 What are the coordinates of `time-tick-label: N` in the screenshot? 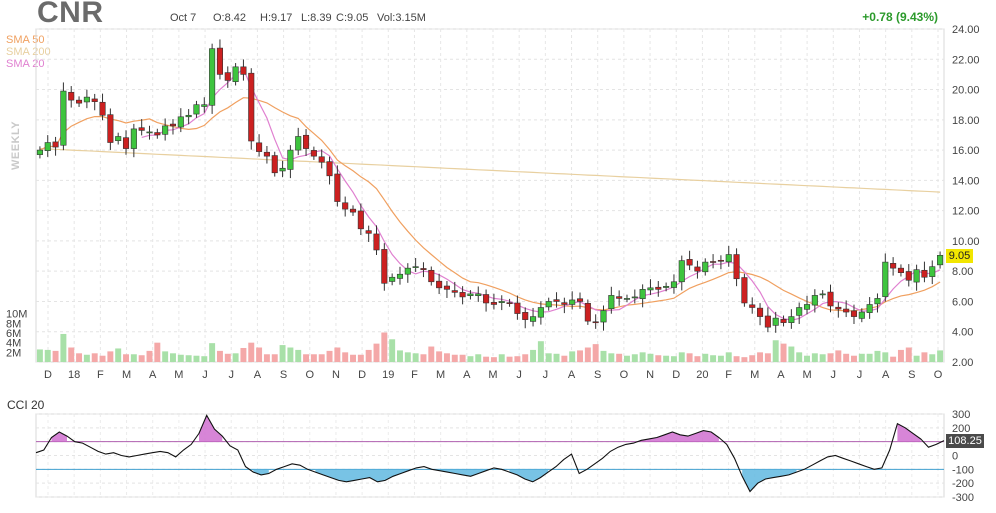 It's located at (650, 375).